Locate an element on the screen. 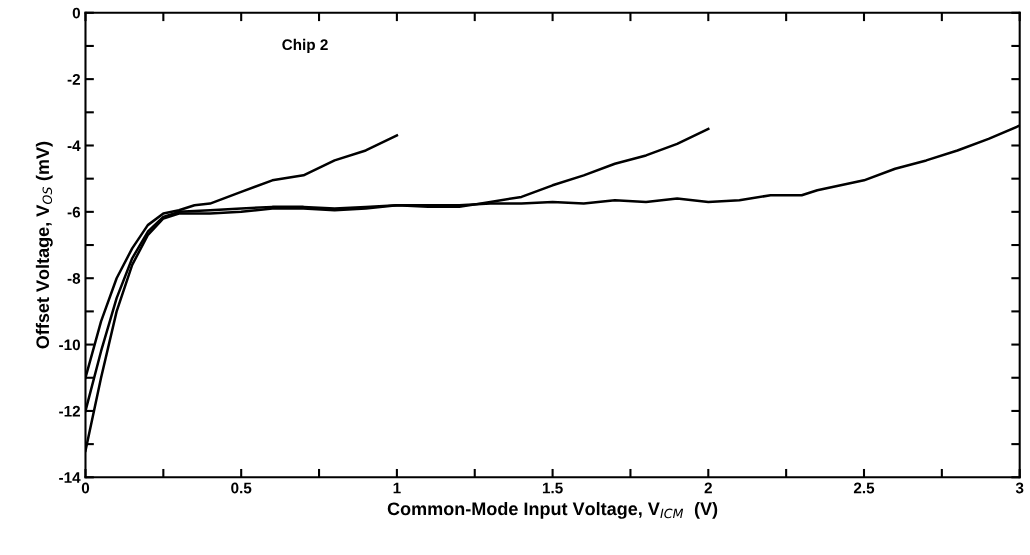 This screenshot has height=555, width=1030. y-tick-label: 0 is located at coordinates (76, 13).